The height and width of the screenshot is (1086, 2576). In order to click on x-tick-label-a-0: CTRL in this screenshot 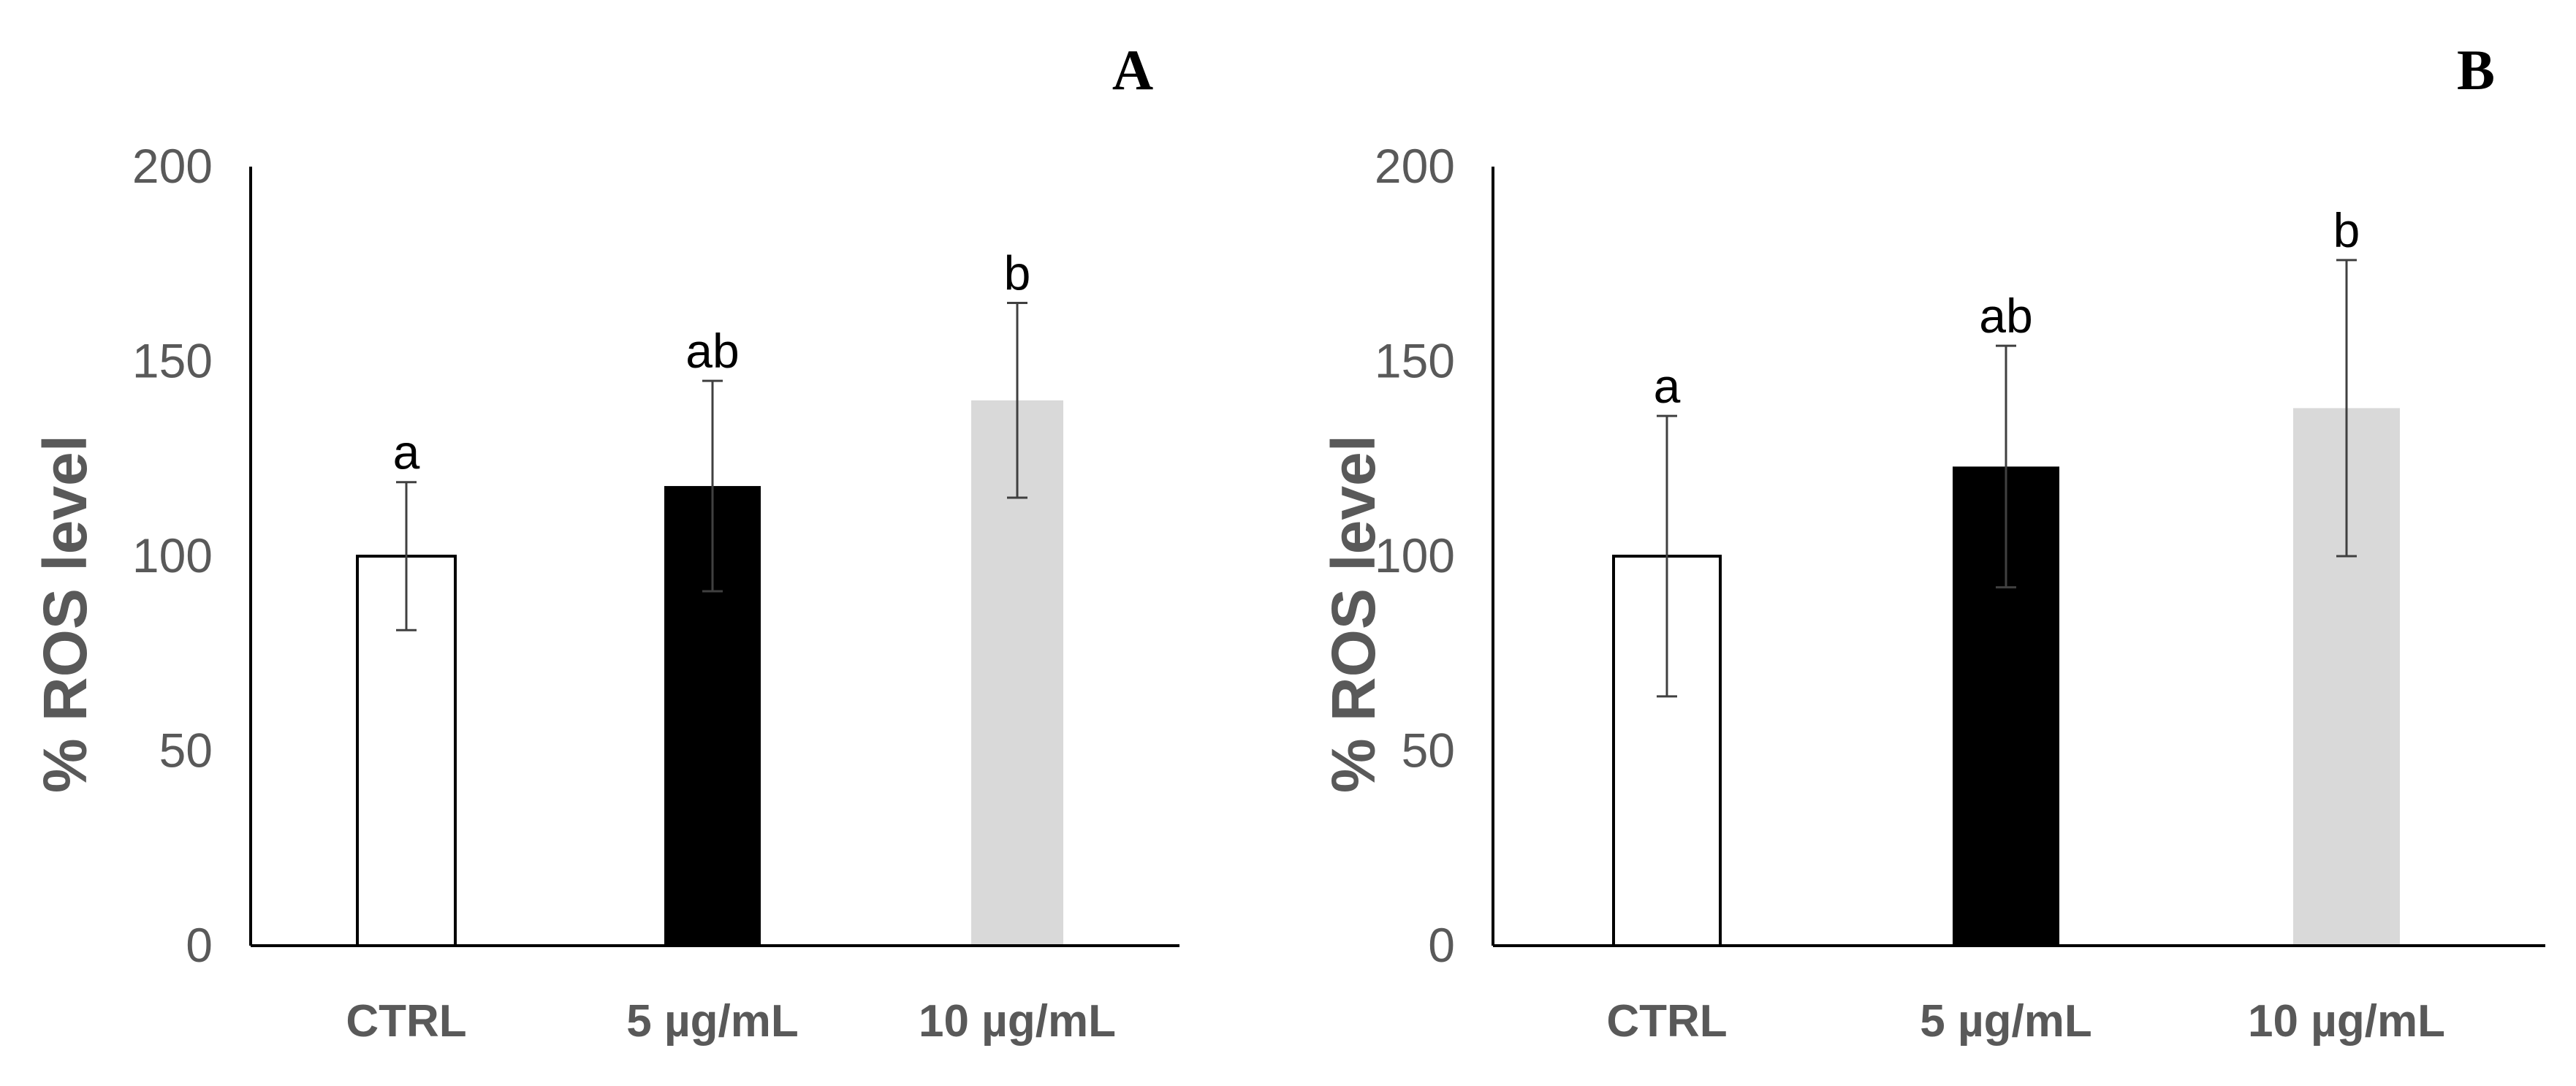, I will do `click(406, 1022)`.